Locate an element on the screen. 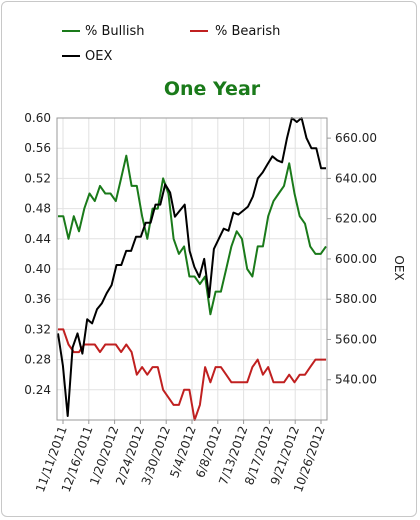 This screenshot has width=420, height=520. legend: % Bullish % Bearish OEX is located at coordinates (171, 44).